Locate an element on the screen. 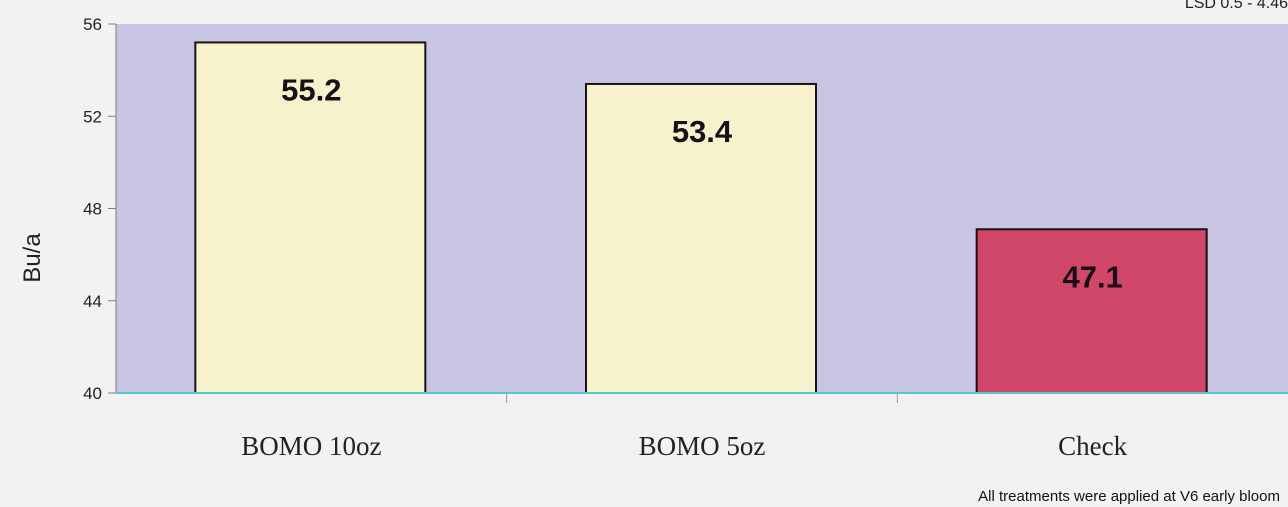 Image resolution: width=1288 pixels, height=507 pixels. bar-value-label: 55.2 is located at coordinates (311, 89).